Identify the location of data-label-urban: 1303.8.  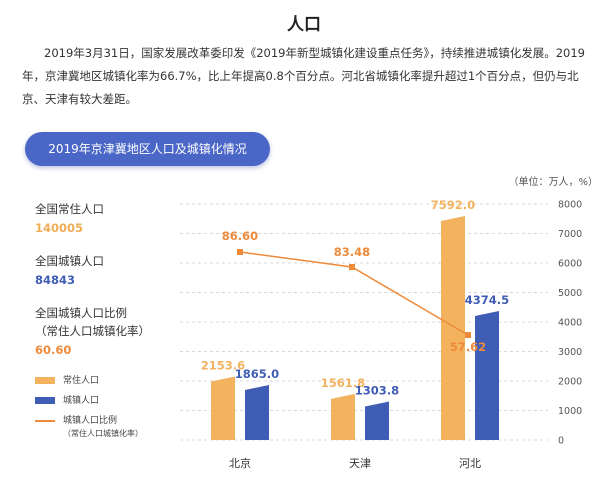
(377, 391).